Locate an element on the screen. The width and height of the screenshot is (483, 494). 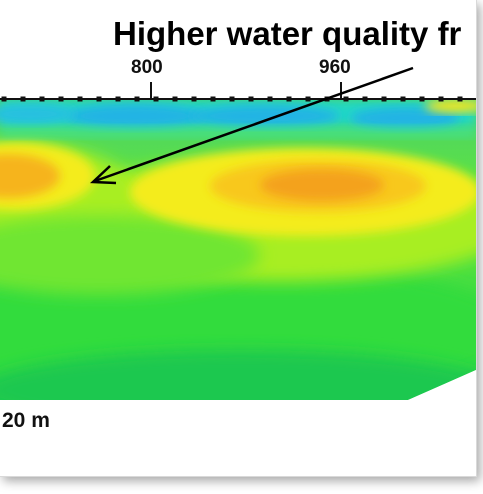
surface-yellow-patch is located at coordinates (450, 106).